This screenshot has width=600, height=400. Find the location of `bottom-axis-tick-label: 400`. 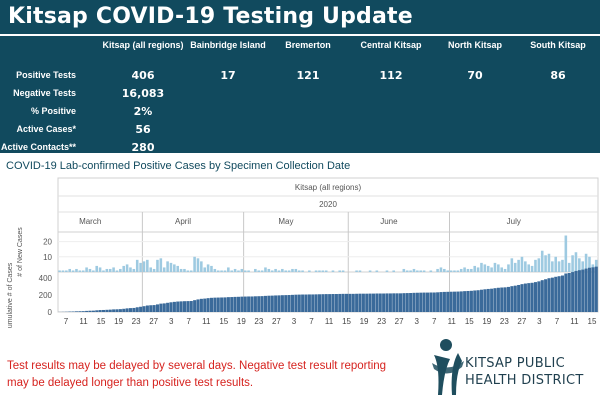

bottom-axis-tick-label: 400 is located at coordinates (46, 278).